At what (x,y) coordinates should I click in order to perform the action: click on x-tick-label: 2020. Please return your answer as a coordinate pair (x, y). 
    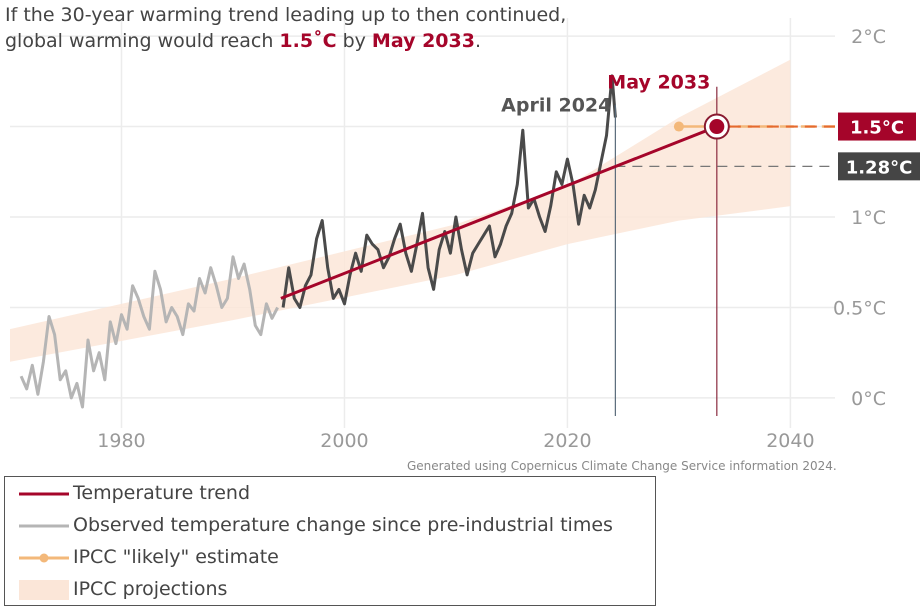
    Looking at the image, I should click on (567, 441).